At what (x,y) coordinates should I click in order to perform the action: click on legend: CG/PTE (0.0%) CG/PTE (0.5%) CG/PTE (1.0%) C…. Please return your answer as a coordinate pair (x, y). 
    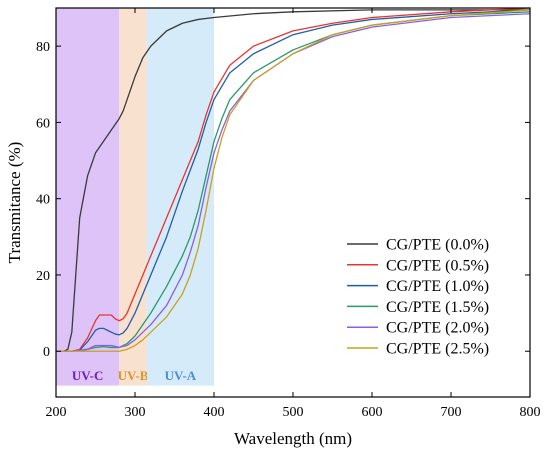
    Looking at the image, I should click on (418, 297).